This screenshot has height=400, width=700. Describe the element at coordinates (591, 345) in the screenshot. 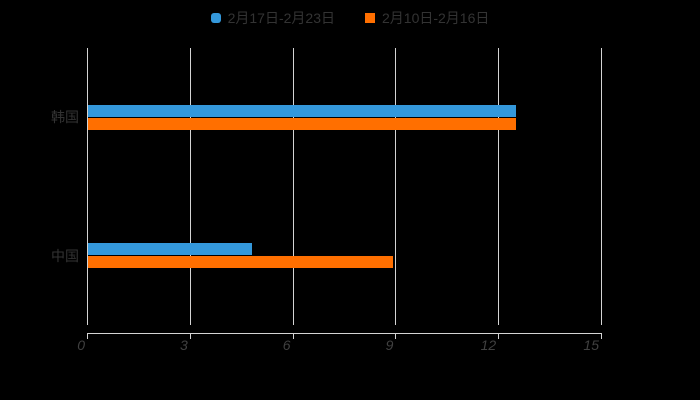

I see `x-tick-label: 15` at that location.